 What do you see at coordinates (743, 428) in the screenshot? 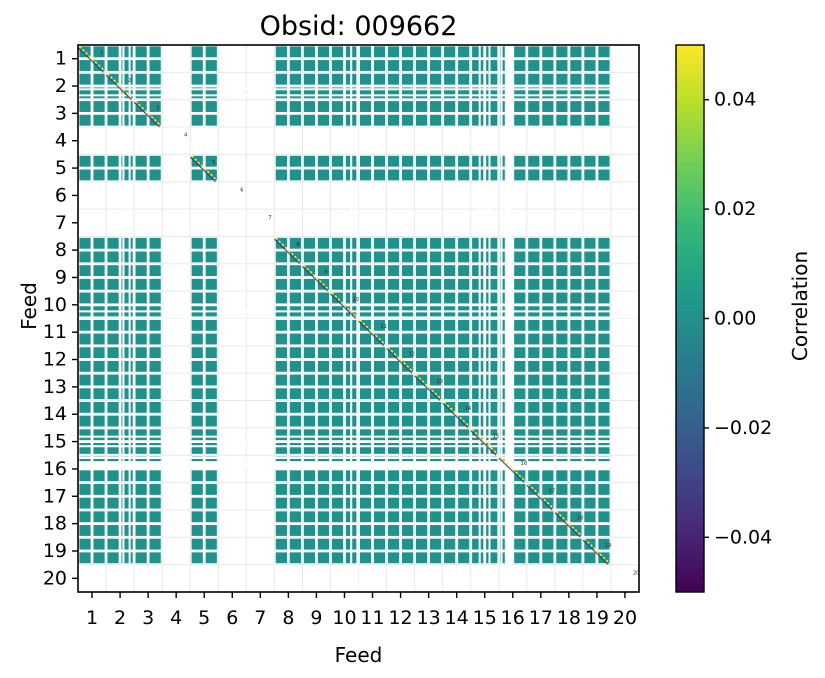
I see `colorbar-tick-label: −0.02` at bounding box center [743, 428].